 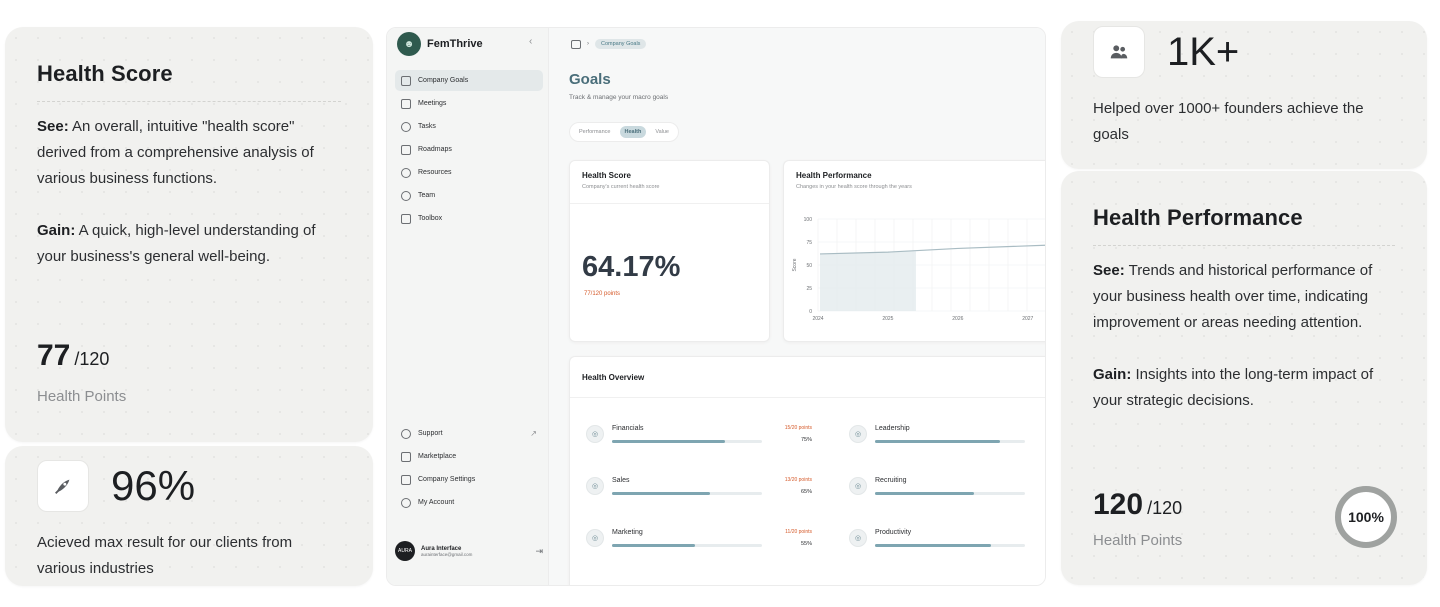 What do you see at coordinates (469, 149) in the screenshot?
I see `nav-item-roadmaps: Roadmaps` at bounding box center [469, 149].